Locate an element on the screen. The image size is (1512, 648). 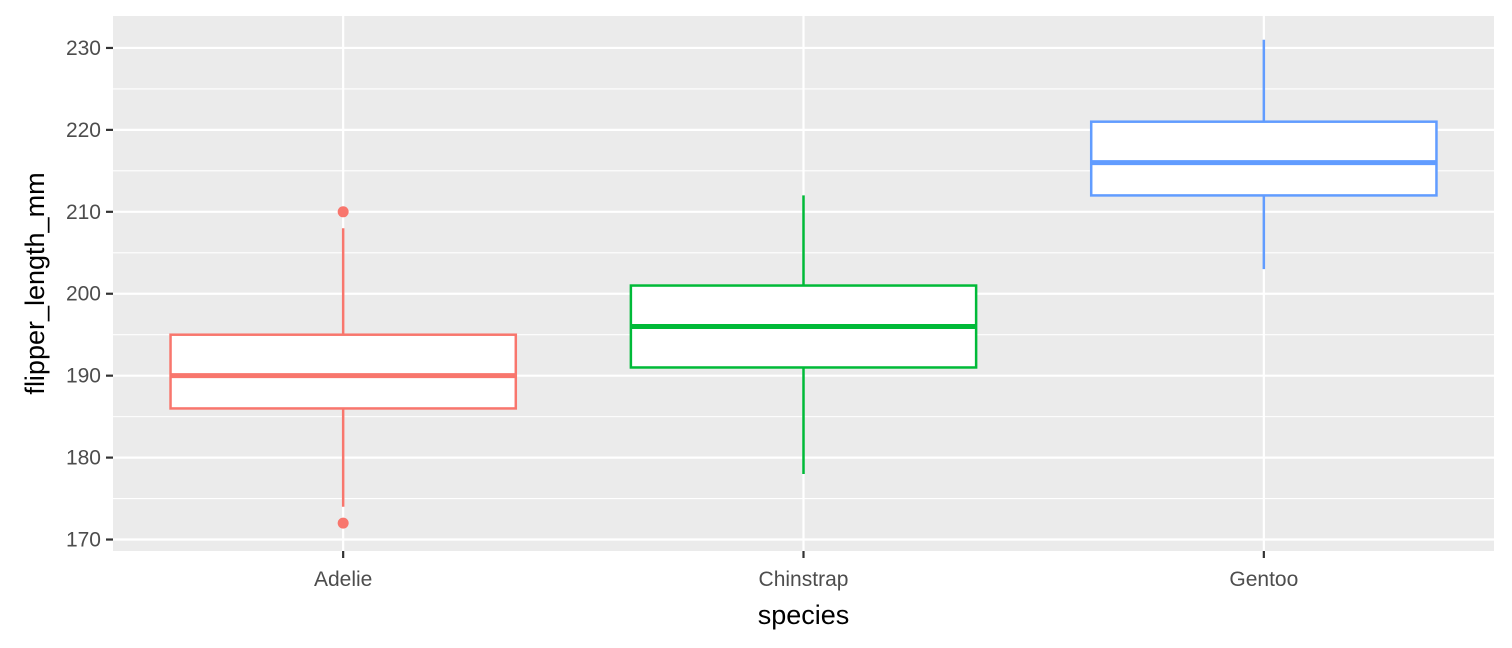
x-tick-label: Chinstrap is located at coordinates (804, 579).